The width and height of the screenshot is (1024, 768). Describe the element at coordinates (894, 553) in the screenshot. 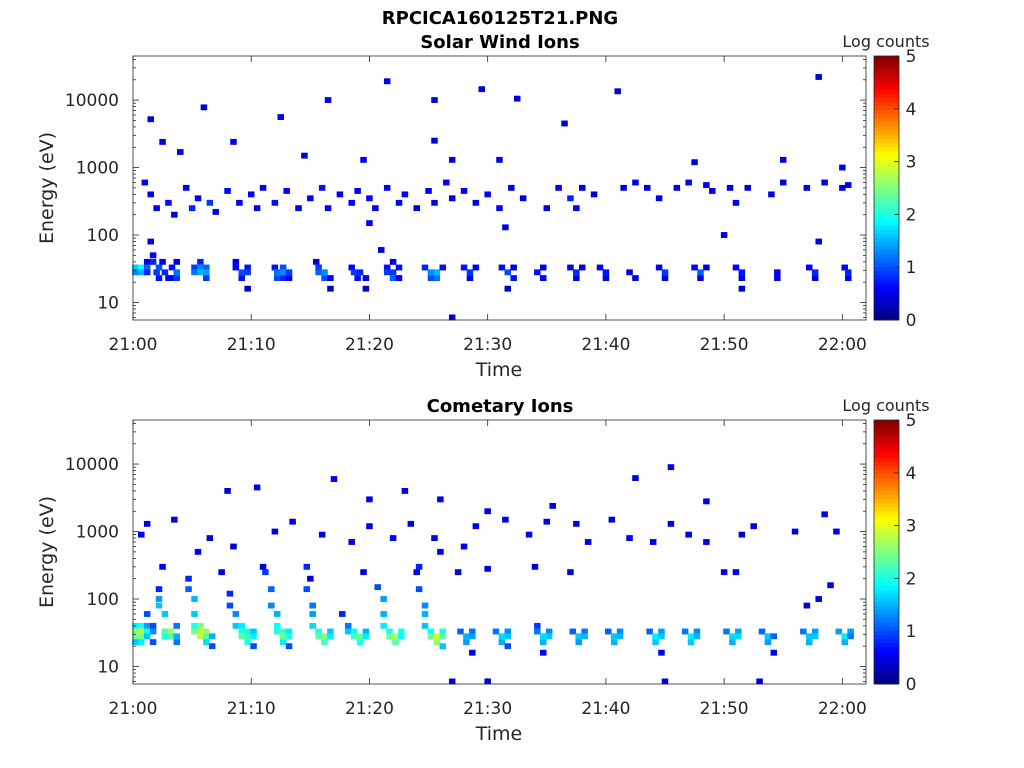

I see `colorbar: 0 1 2 3 4 5` at that location.